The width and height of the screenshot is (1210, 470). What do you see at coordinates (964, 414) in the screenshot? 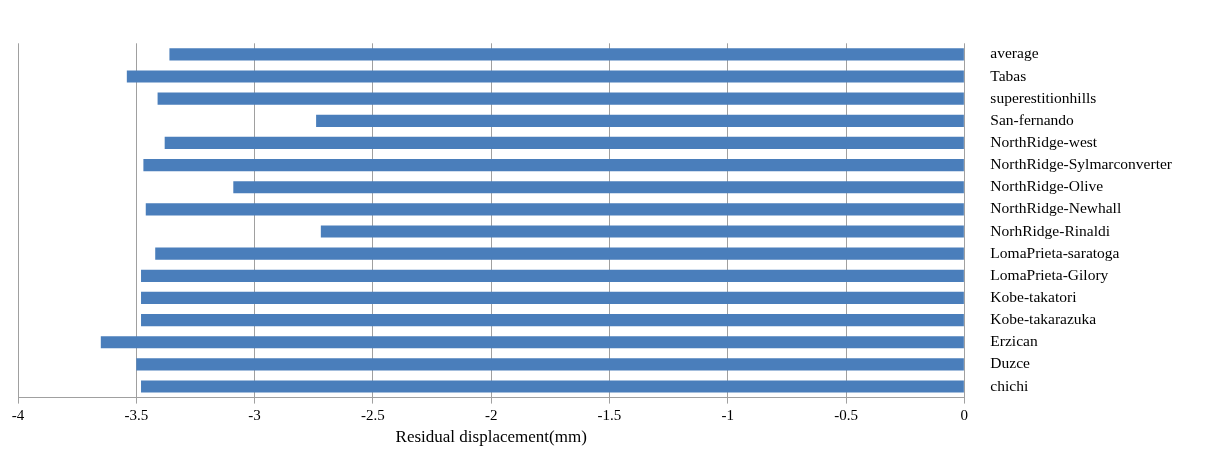
I see `x-tick-label: 0` at bounding box center [964, 414].